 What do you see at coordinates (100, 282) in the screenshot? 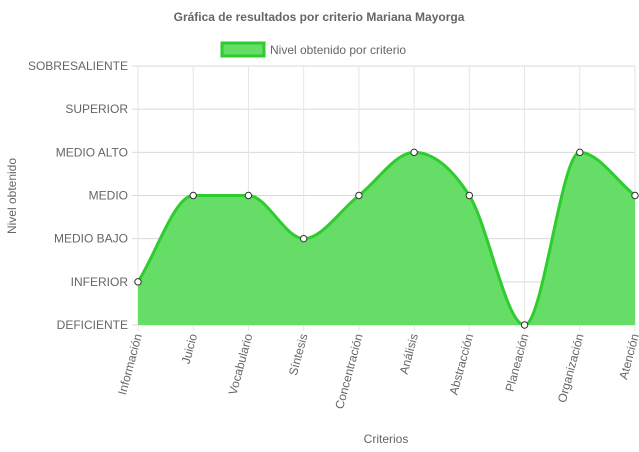
I see `y-tick-label: INFERIOR` at bounding box center [100, 282].